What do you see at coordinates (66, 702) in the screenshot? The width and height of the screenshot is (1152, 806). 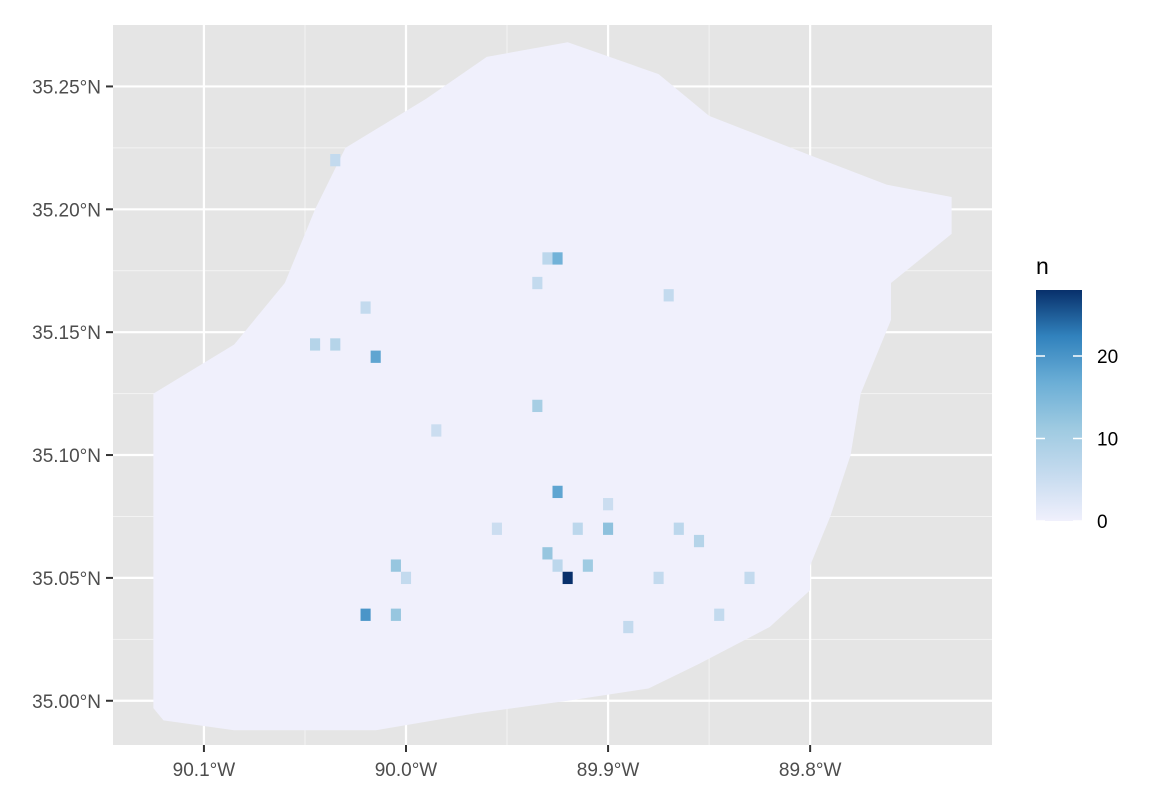 I see `y-tick-label: 35.00°N` at bounding box center [66, 702].